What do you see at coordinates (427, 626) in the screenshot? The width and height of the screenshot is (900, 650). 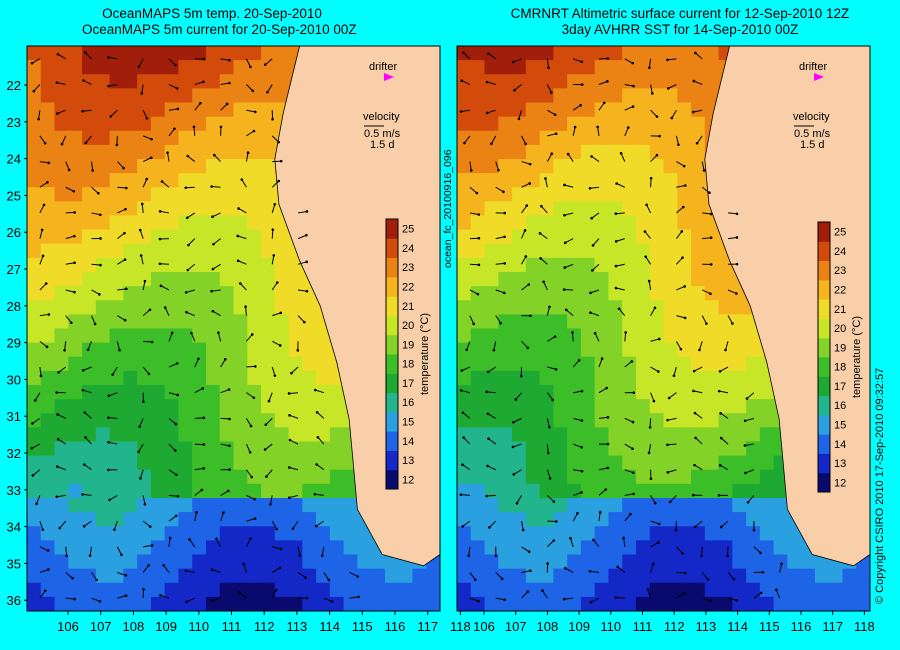 I see `x-tick-label: 117` at bounding box center [427, 626].